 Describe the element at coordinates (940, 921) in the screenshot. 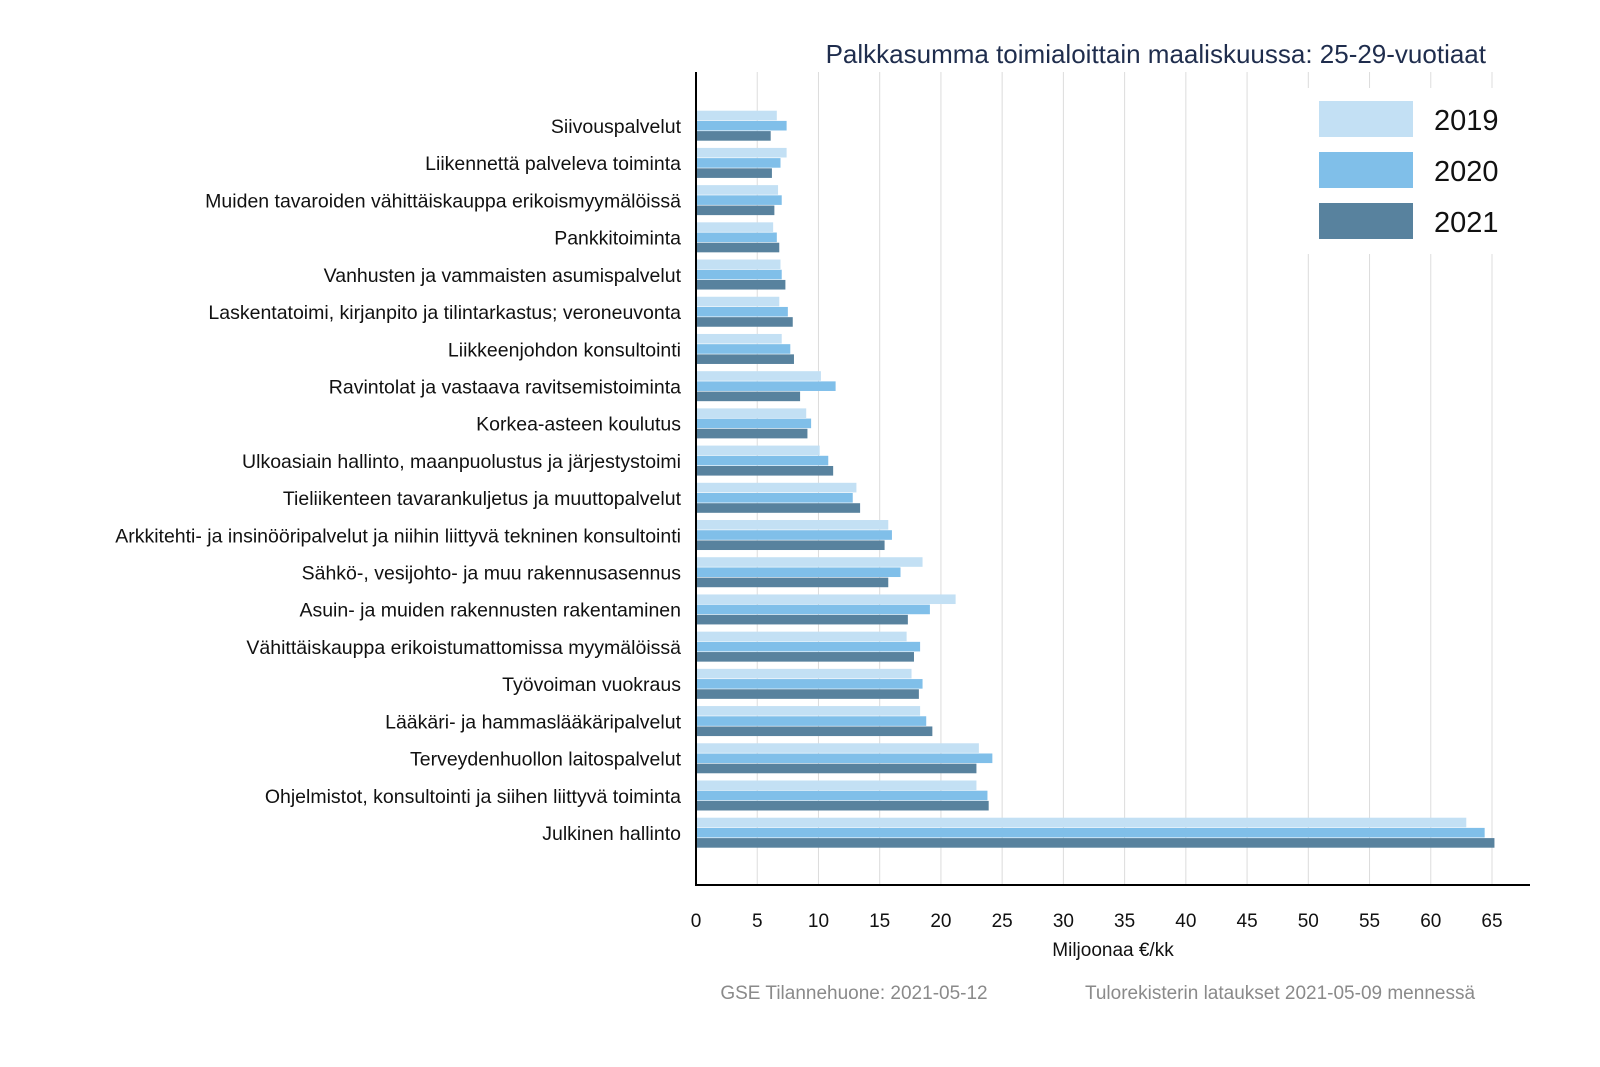

I see `x-tick-label: 20` at that location.